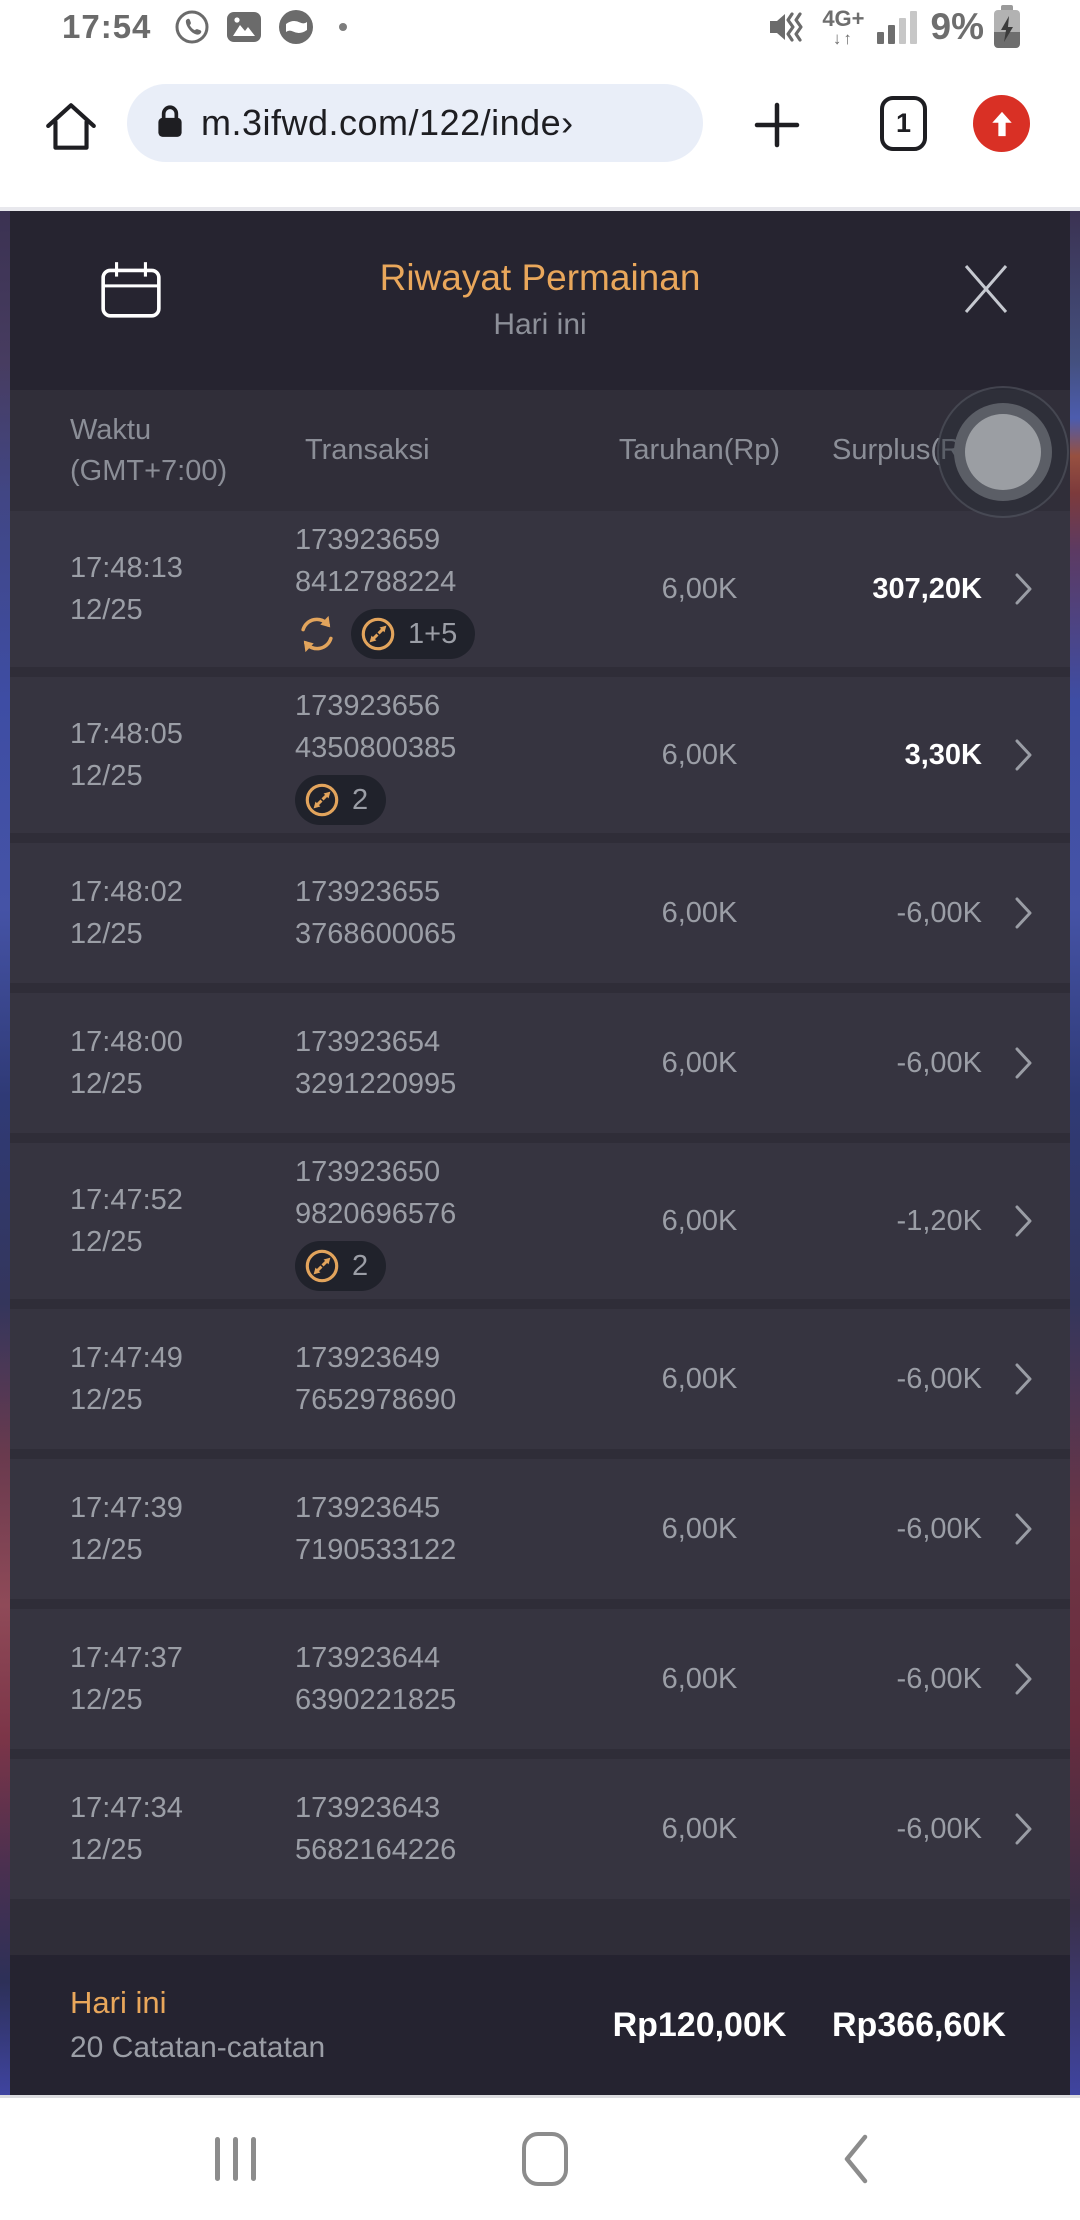  I want to click on time-cell: 17:48:00 12/25, so click(126, 1063).